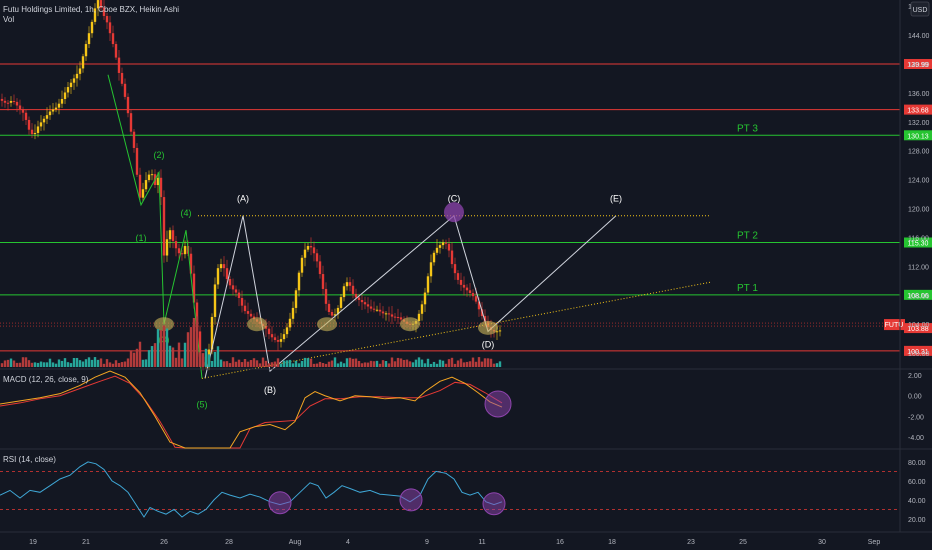  What do you see at coordinates (410, 296) in the screenshot?
I see `abcde-pattern-line` at bounding box center [410, 296].